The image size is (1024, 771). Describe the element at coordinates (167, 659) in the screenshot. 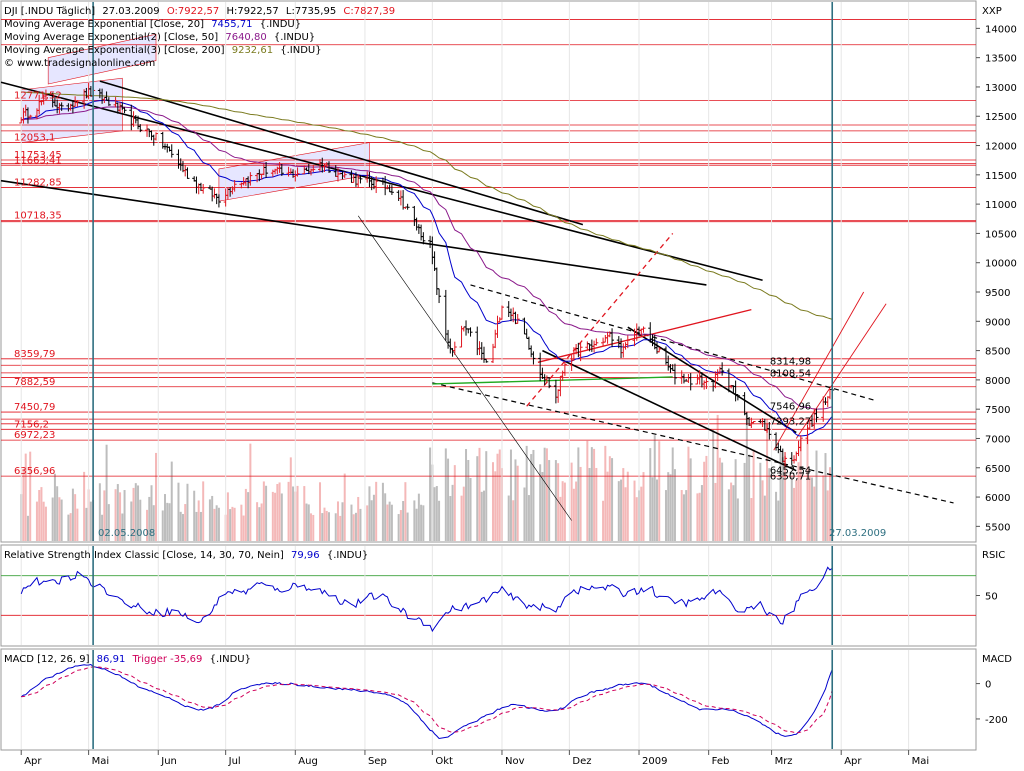

I see `macd-trigger: Trigger -35,69` at that location.